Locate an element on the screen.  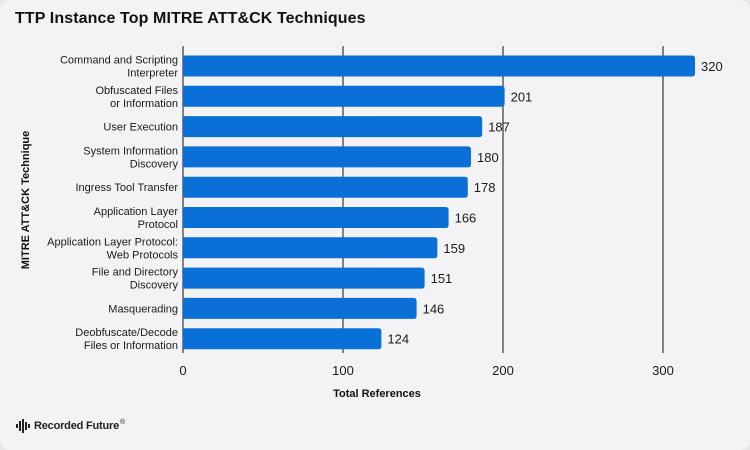
bar-value-label: 320 is located at coordinates (712, 66).